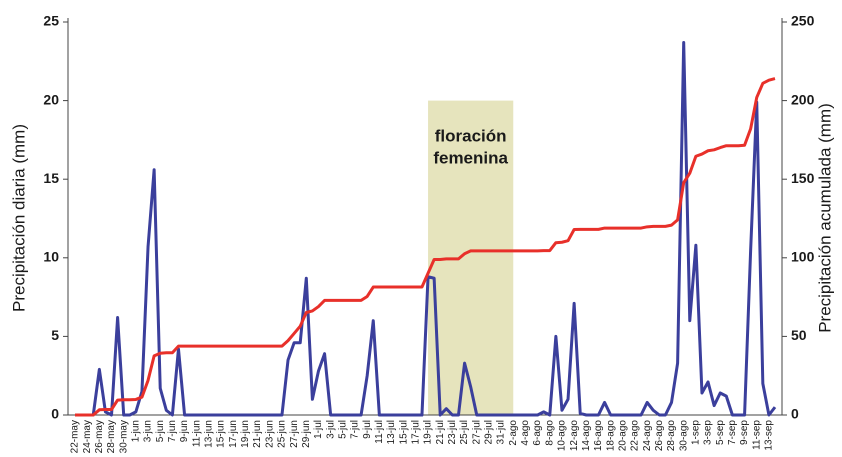 The height and width of the screenshot is (457, 842). What do you see at coordinates (269, 434) in the screenshot?
I see `x-tick-label: 23-jun` at bounding box center [269, 434].